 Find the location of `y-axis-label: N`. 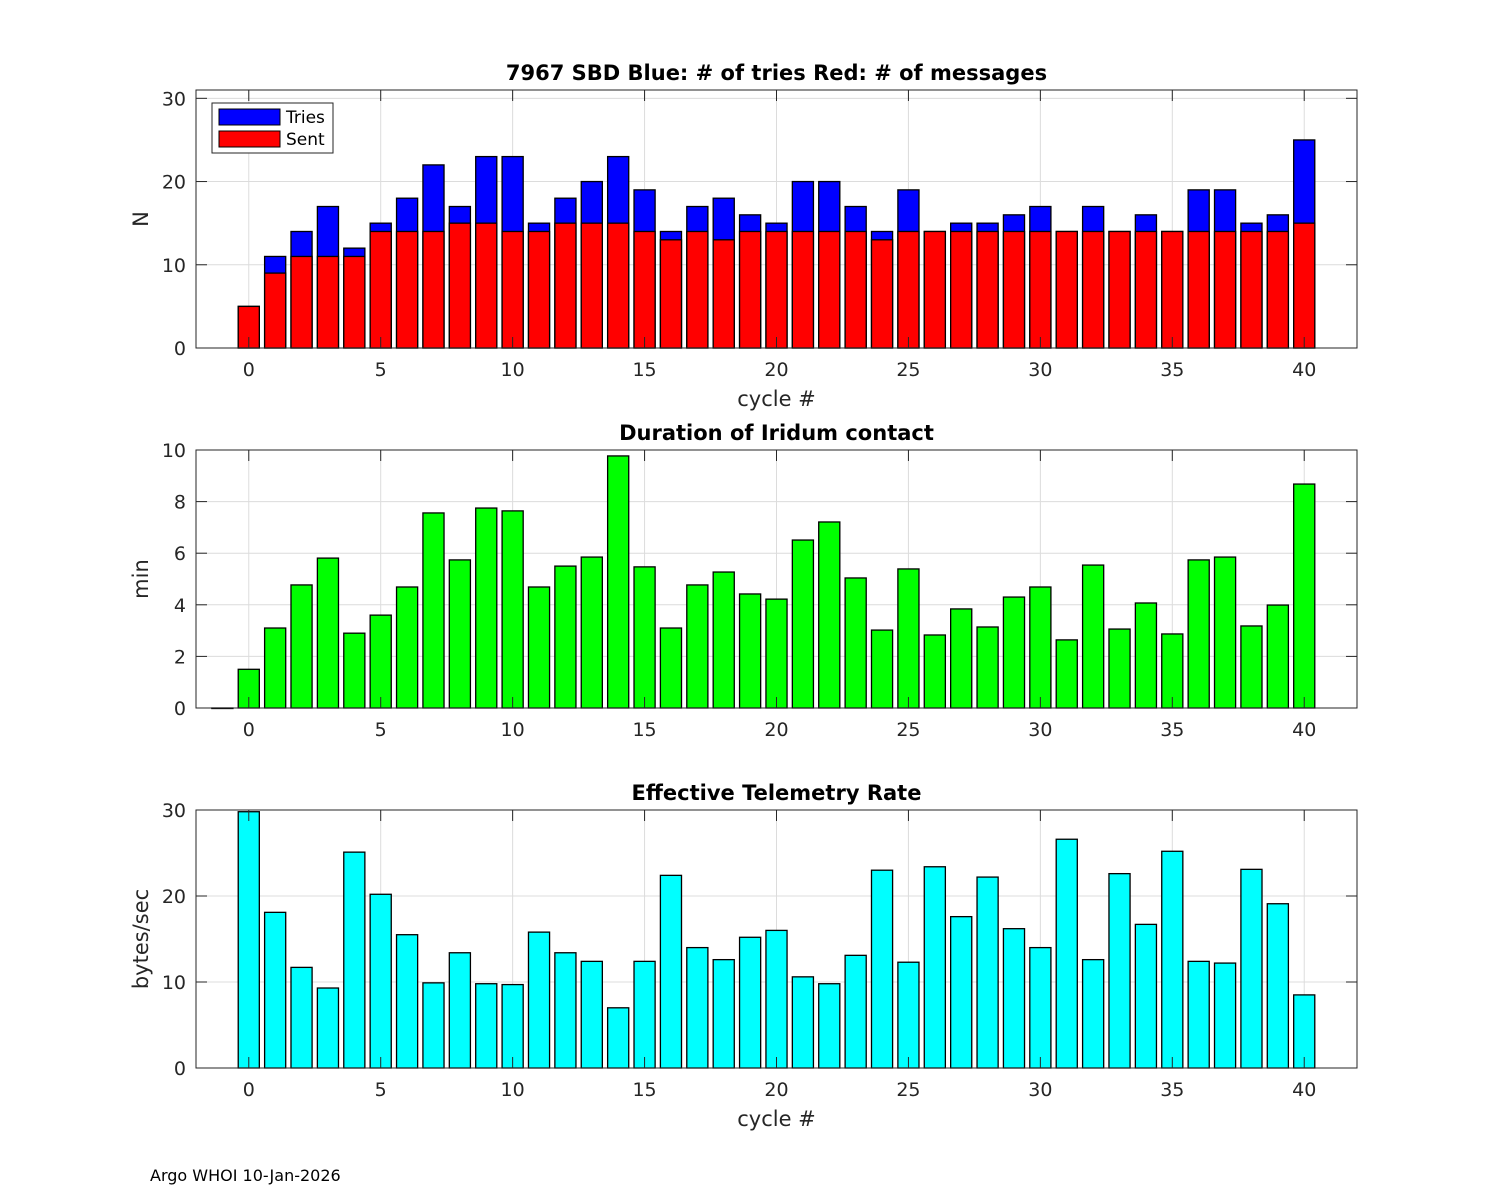

y-axis-label: N is located at coordinates (141, 219).